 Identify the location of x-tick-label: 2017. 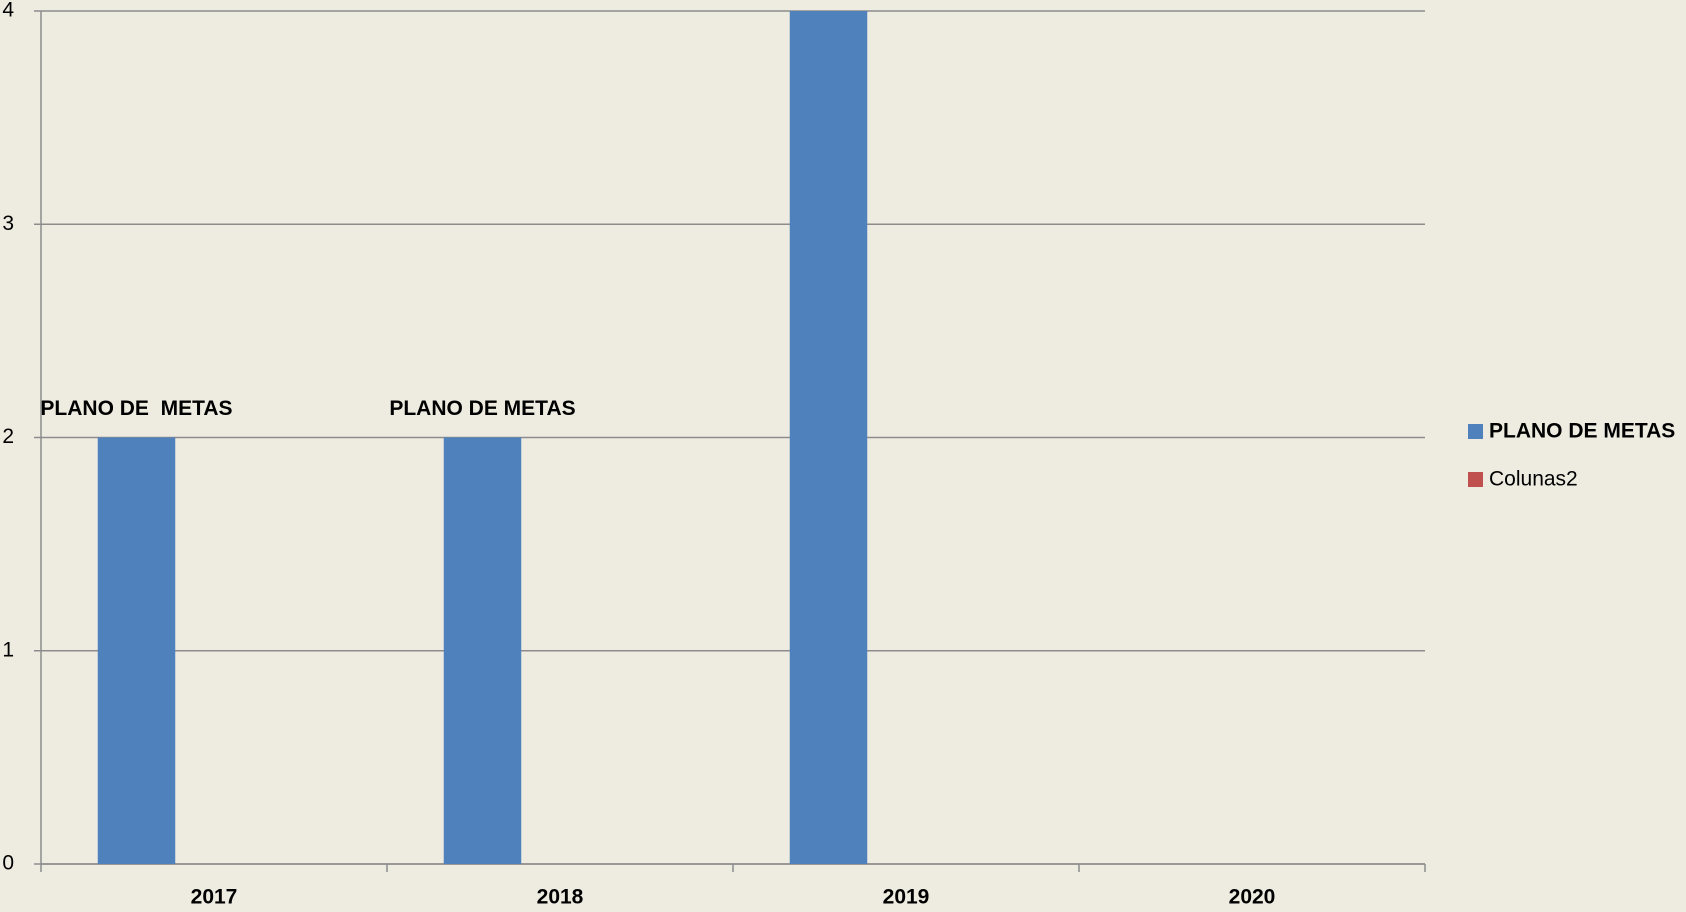
(214, 897).